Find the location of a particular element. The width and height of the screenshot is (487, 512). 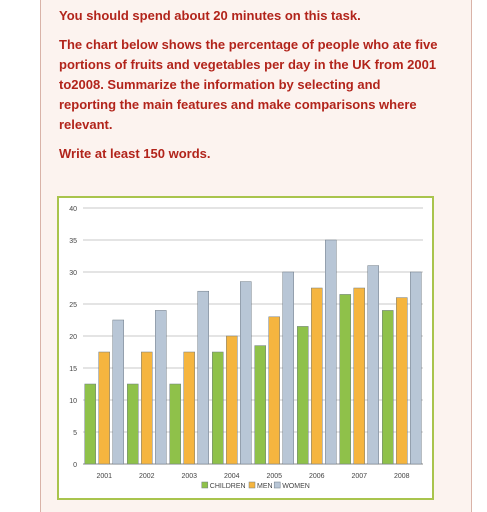

bar-women-2003 is located at coordinates (203, 377).